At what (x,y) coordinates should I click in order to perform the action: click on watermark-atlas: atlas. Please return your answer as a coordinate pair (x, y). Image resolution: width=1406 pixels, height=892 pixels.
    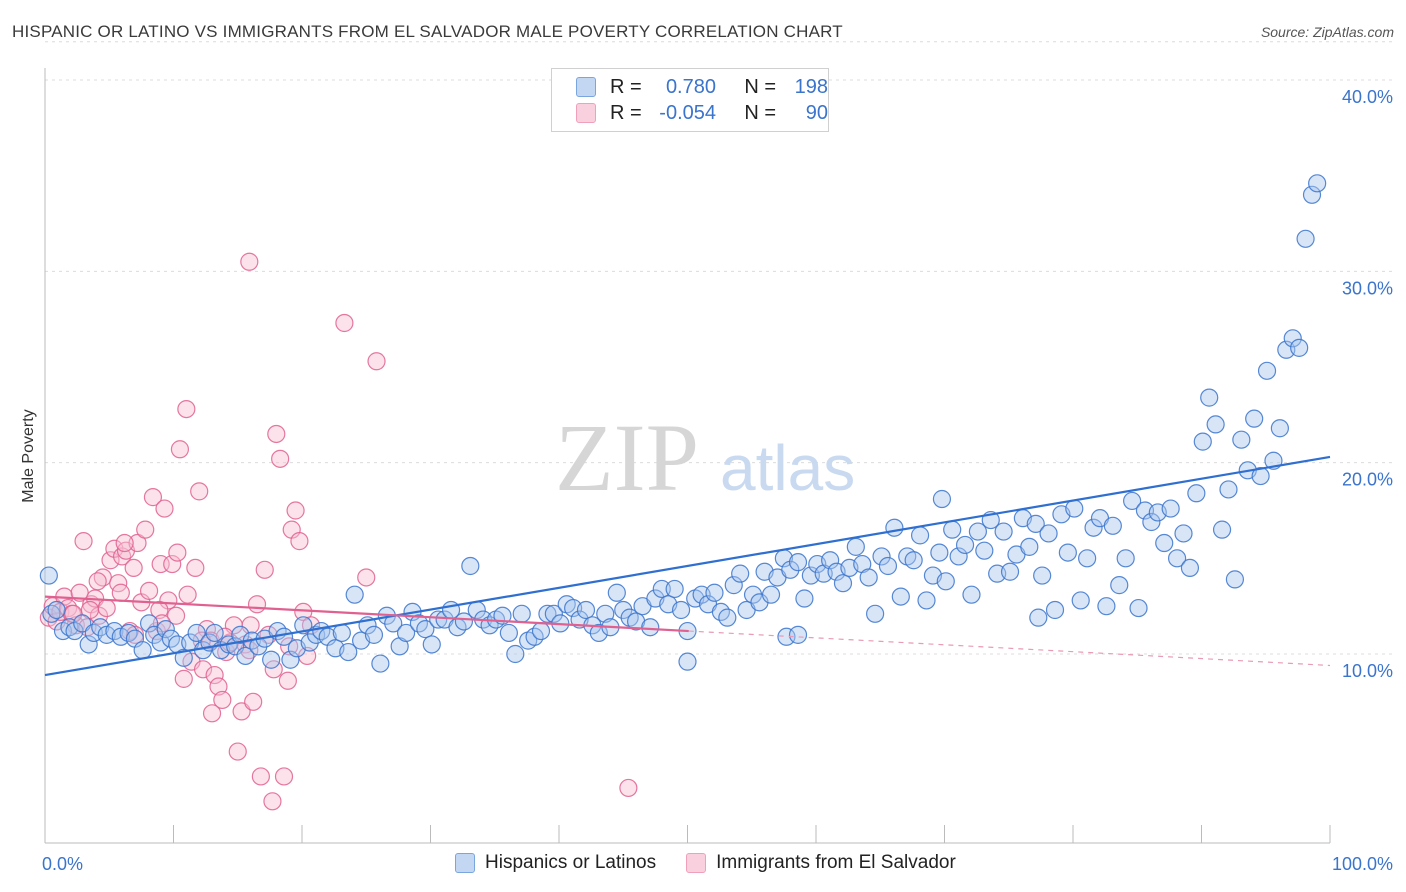
    Looking at the image, I should click on (787, 468).